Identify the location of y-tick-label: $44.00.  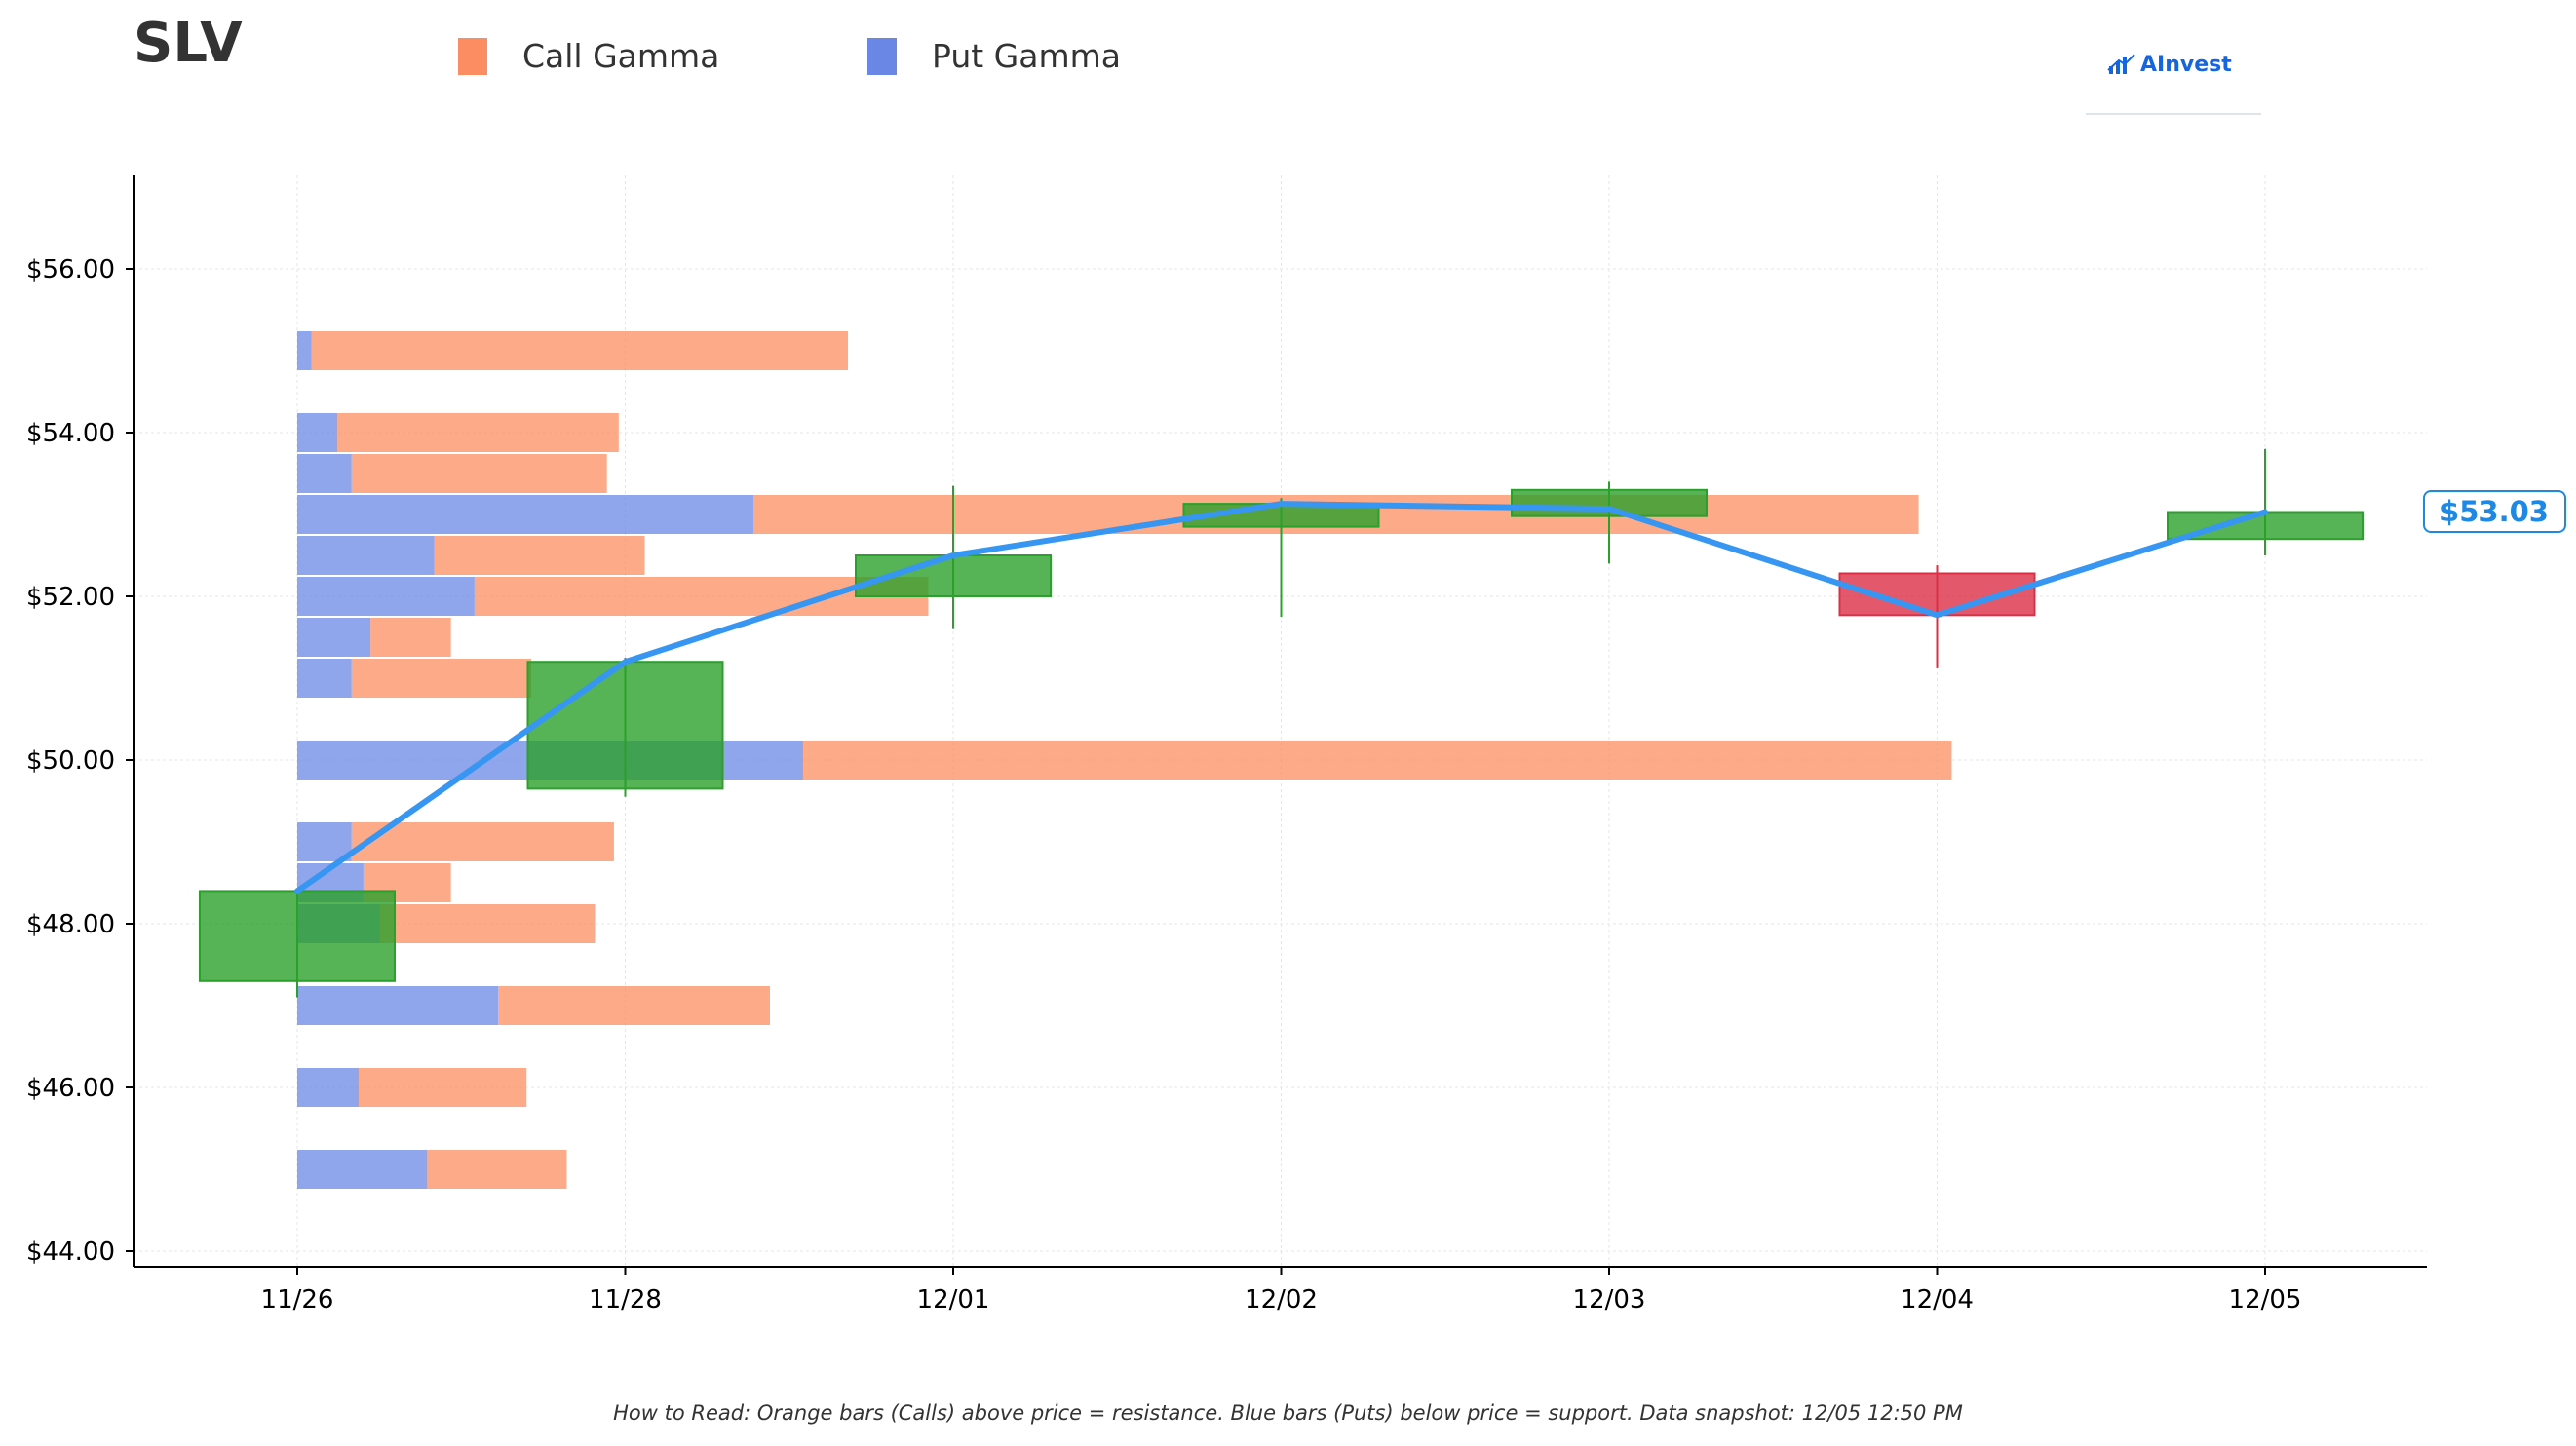
(70, 1252).